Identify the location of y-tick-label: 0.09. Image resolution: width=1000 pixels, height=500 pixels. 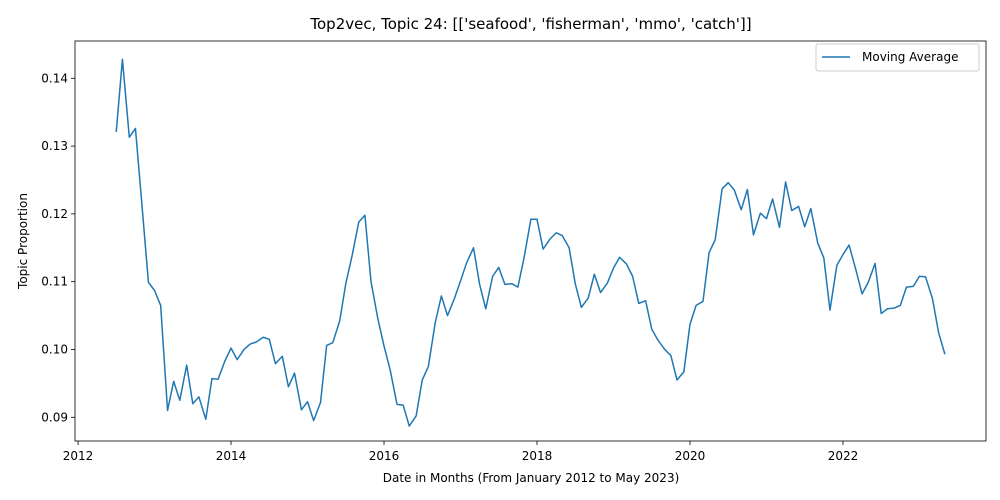
(54, 417).